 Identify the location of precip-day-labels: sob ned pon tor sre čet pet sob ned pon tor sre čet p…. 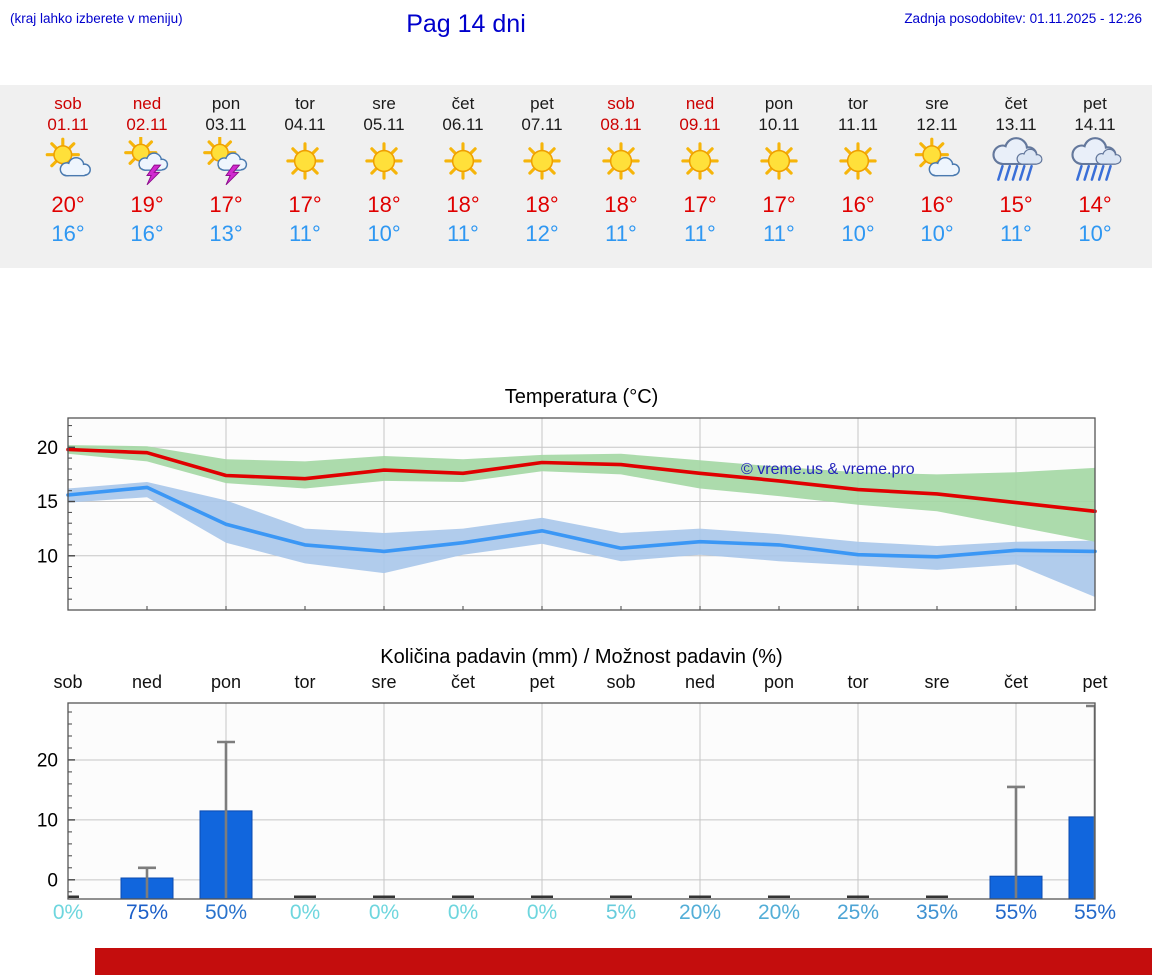
(576, 685).